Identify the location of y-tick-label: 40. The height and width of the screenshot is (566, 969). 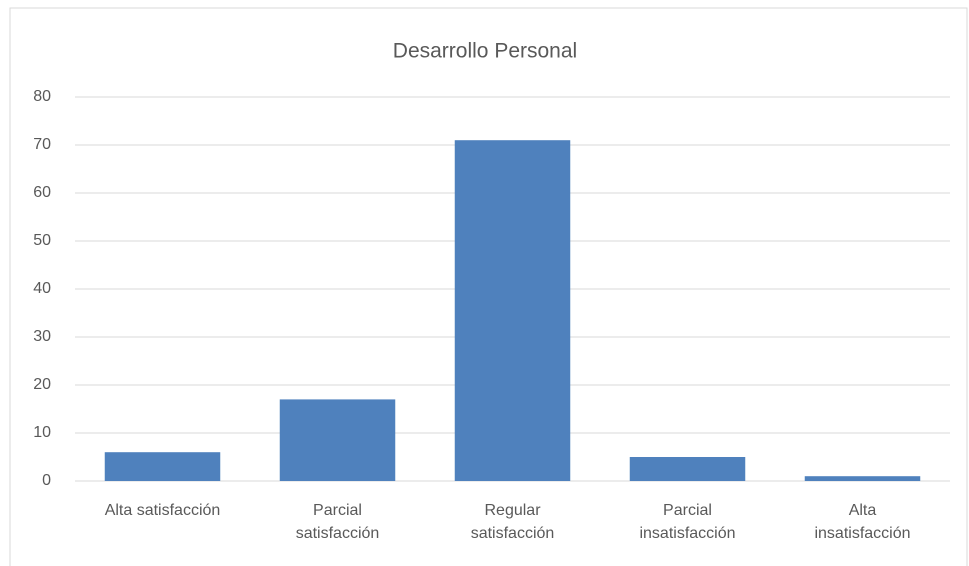
(42, 288).